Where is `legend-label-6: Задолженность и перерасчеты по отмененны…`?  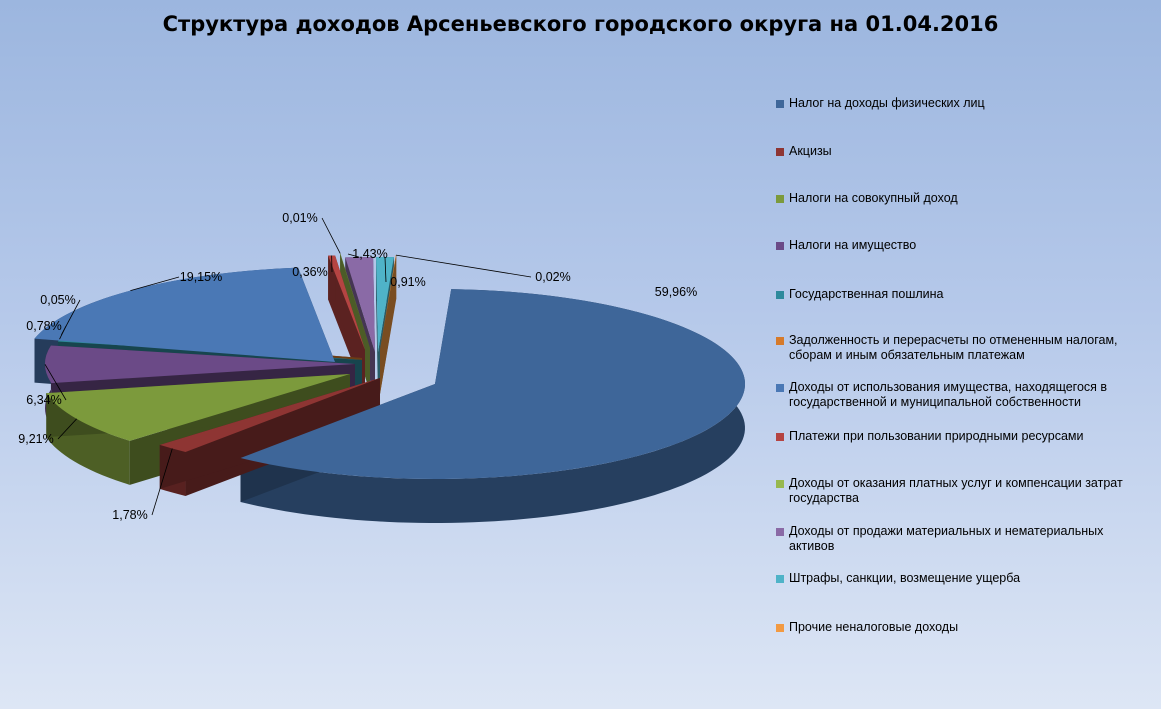
legend-label-6: Задолженность и перерасчеты по отмененны… is located at coordinates (953, 347).